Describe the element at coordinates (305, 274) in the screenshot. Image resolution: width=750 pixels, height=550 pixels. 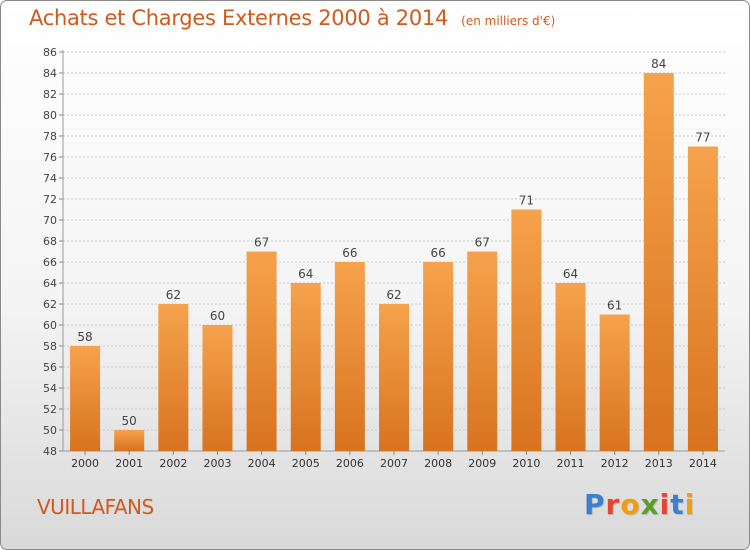
I see `data-label-2005: 64` at that location.